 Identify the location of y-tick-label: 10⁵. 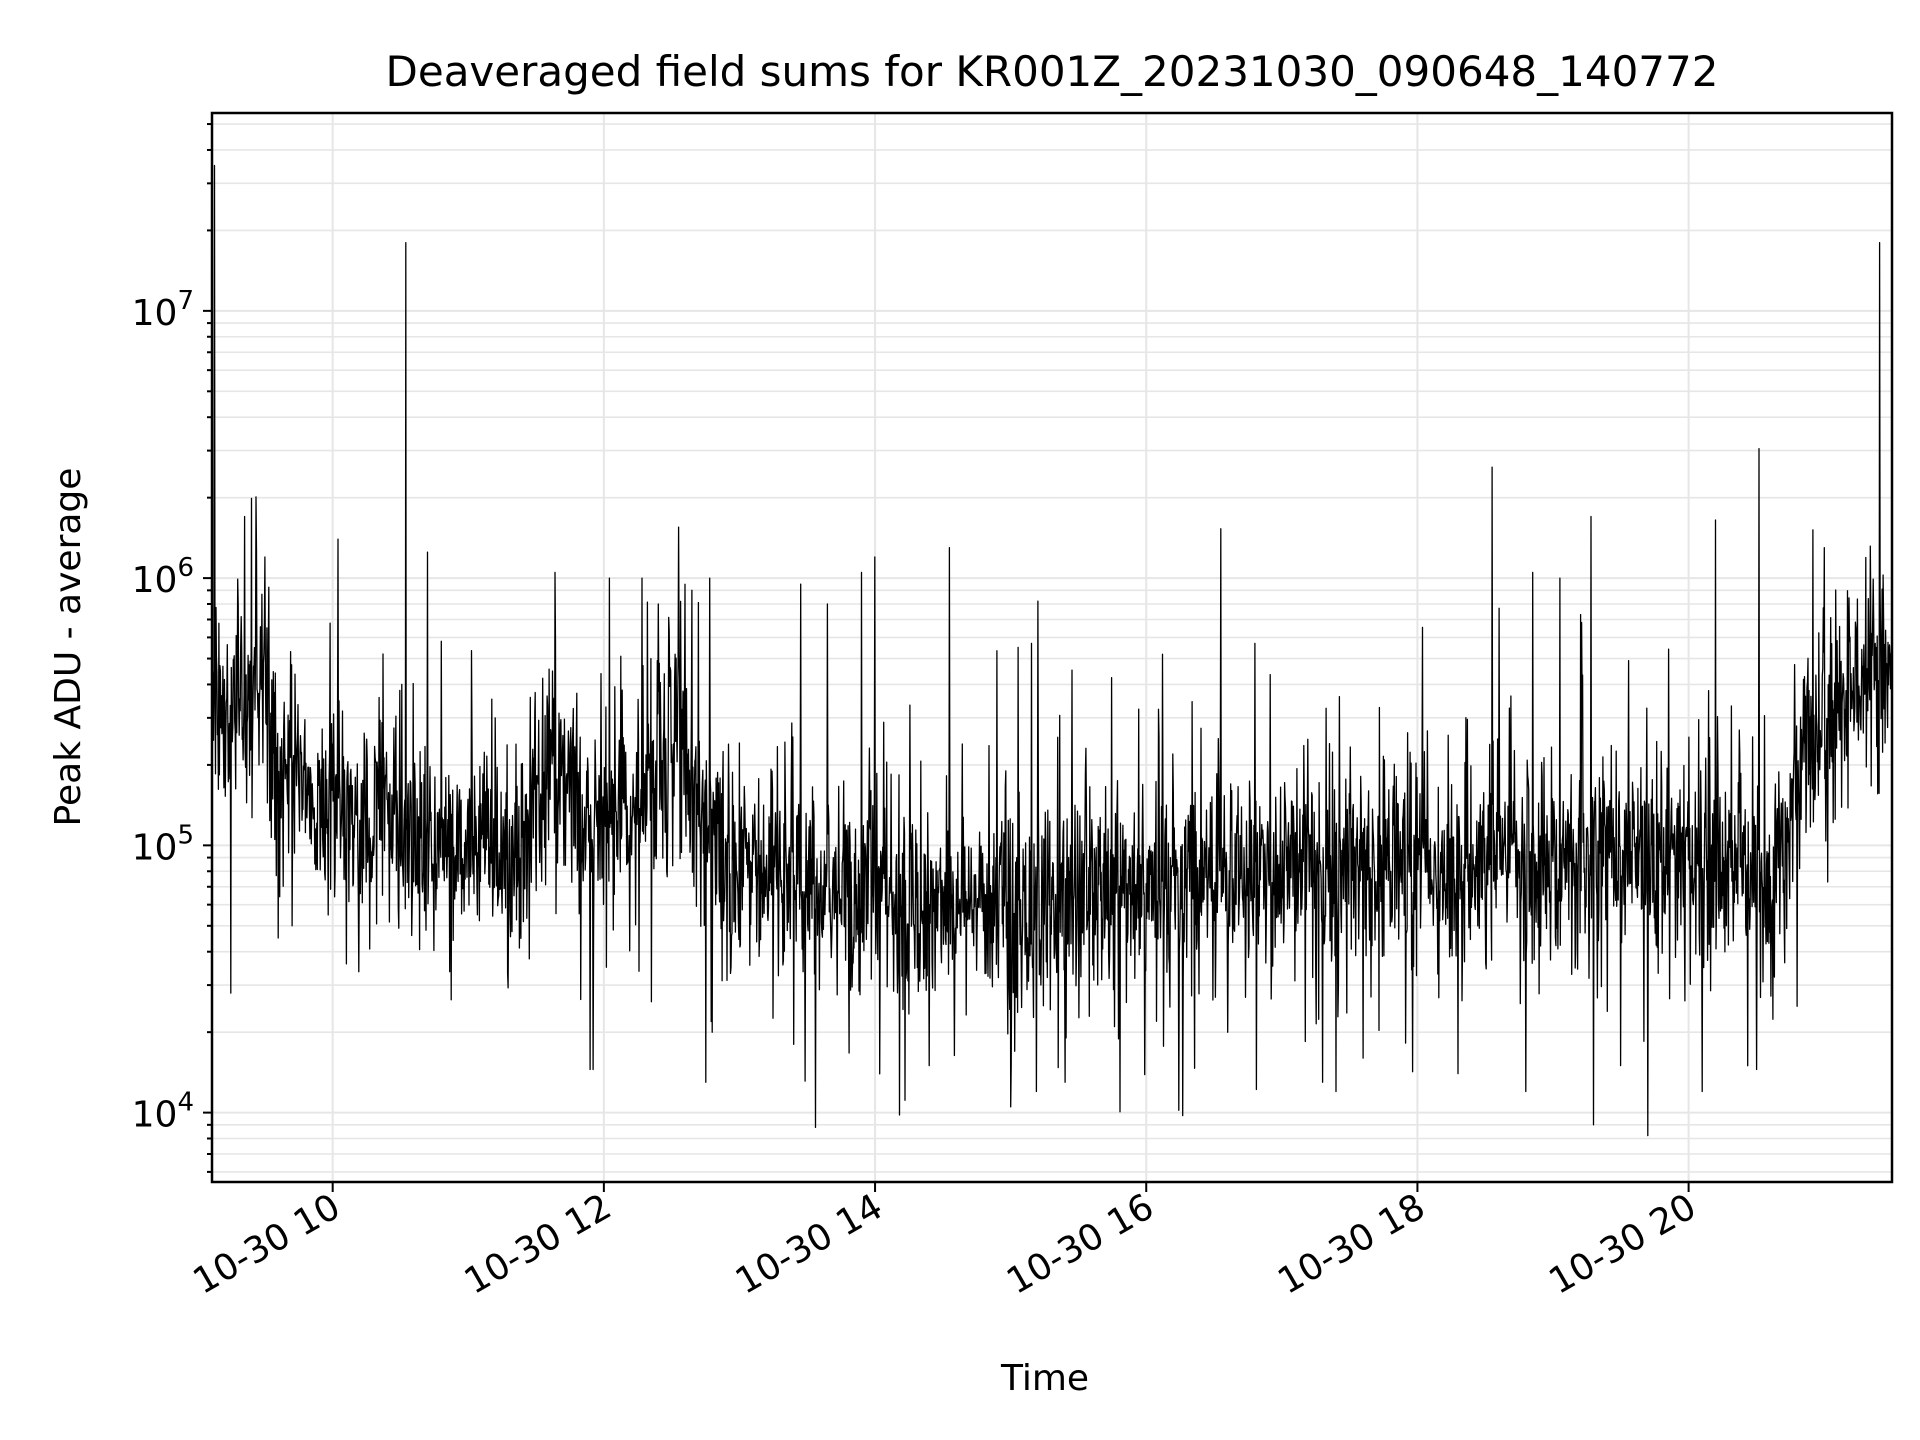
(163, 844).